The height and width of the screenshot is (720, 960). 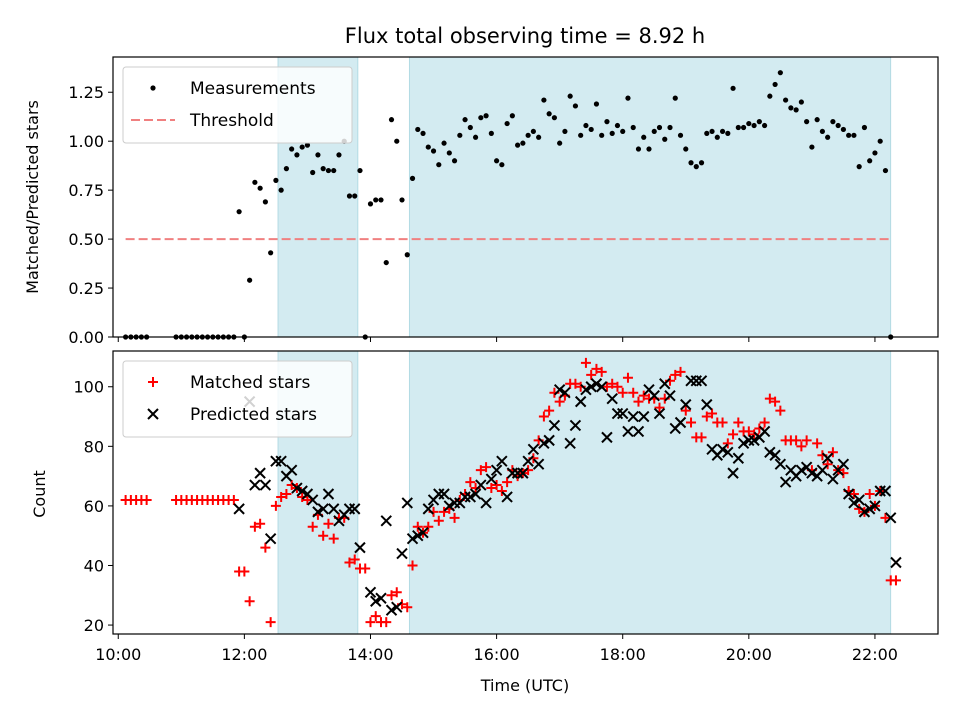 What do you see at coordinates (525, 36) in the screenshot?
I see `top-chart-title: Flux total observing time = 8.92 h` at bounding box center [525, 36].